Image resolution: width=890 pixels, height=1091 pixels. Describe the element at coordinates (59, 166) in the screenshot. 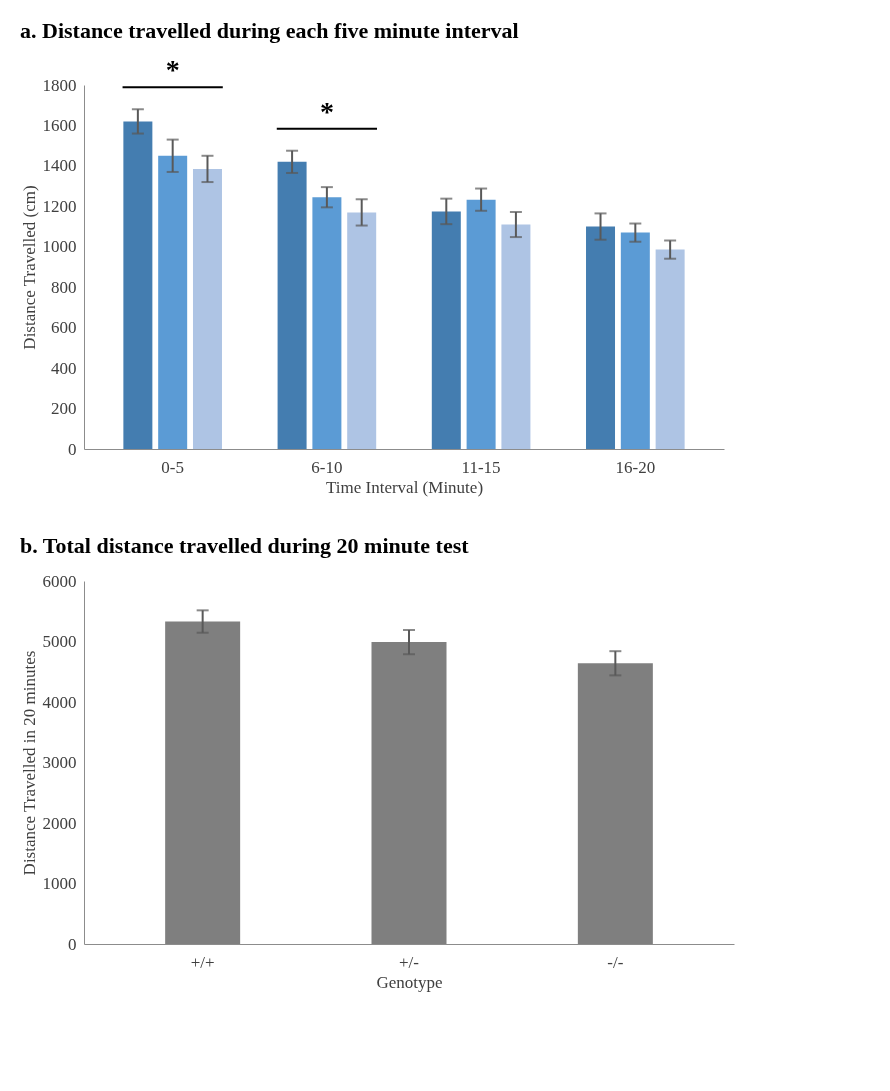

I see `y-tick-label: 1400` at that location.